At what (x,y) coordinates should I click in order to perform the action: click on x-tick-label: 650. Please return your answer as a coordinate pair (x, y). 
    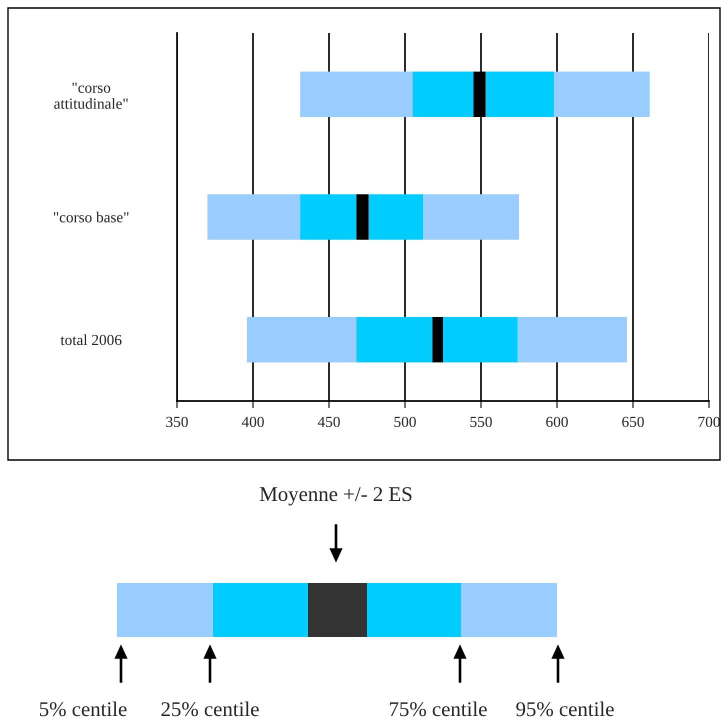
    Looking at the image, I should click on (633, 422).